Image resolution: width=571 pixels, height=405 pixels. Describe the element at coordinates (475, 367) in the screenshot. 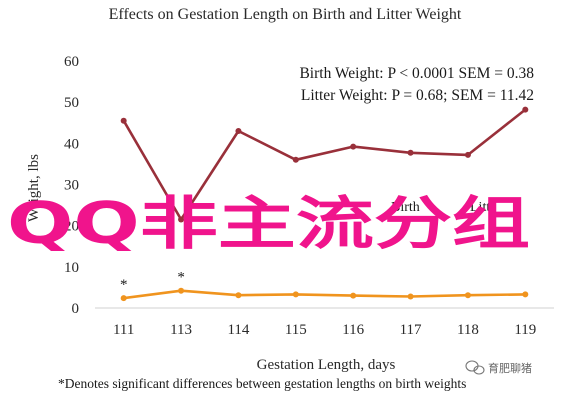

I see `wechat-icon` at that location.